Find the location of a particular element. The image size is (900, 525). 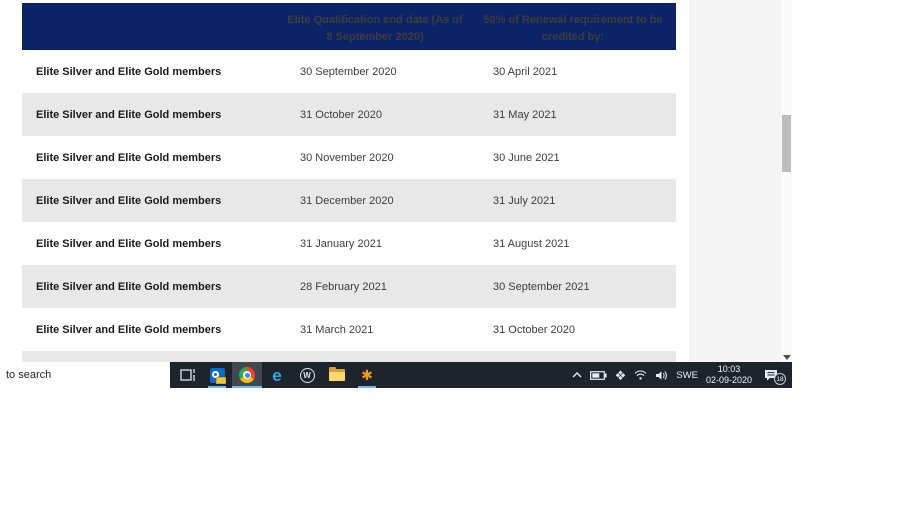

task-view-icon is located at coordinates (187, 375).